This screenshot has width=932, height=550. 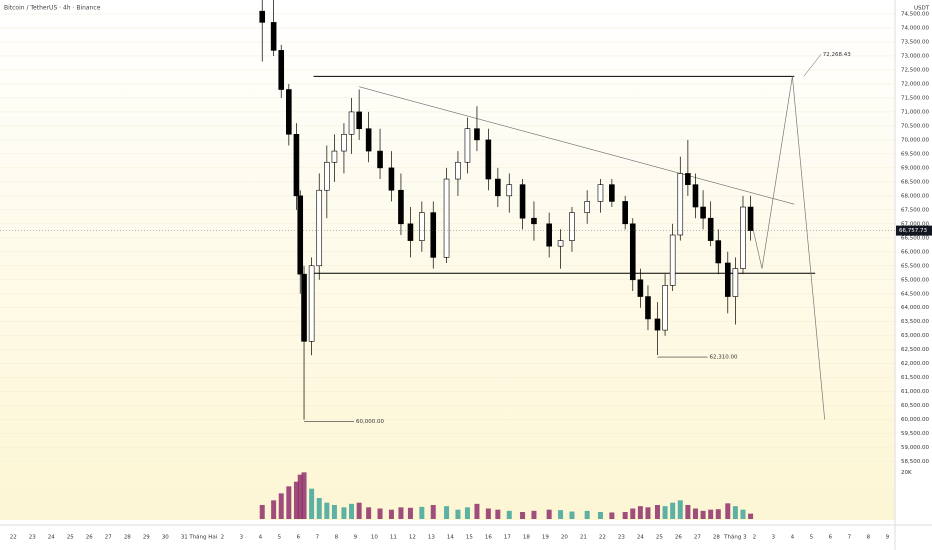 I want to click on volume-tick-label: 20K, so click(x=906, y=473).